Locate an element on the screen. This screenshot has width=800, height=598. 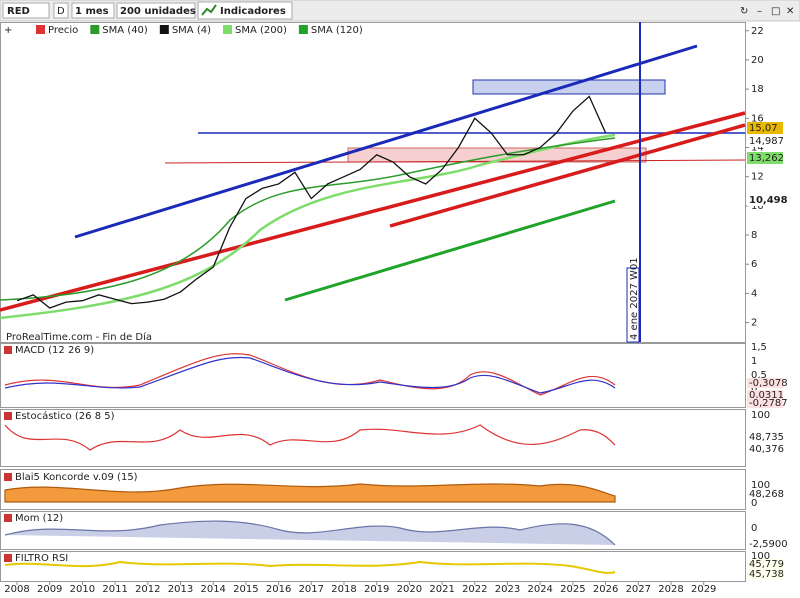
units: 200 unidades is located at coordinates (158, 11).